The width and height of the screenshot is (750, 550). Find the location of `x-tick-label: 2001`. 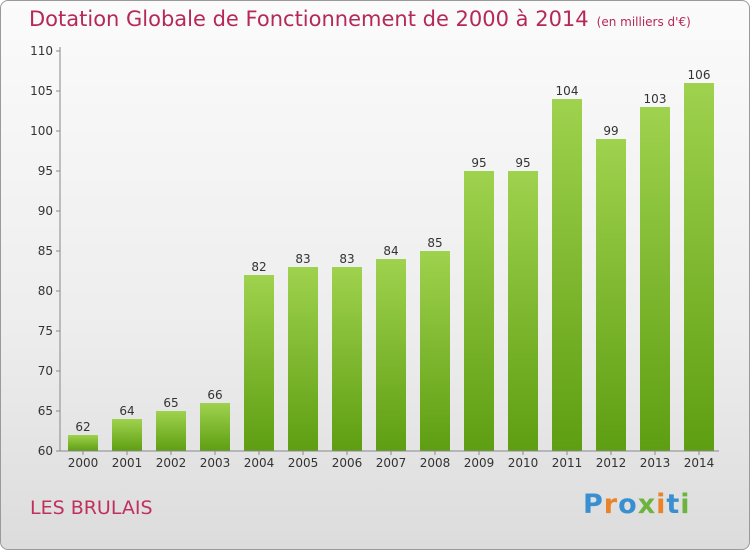

x-tick-label: 2001 is located at coordinates (127, 463).